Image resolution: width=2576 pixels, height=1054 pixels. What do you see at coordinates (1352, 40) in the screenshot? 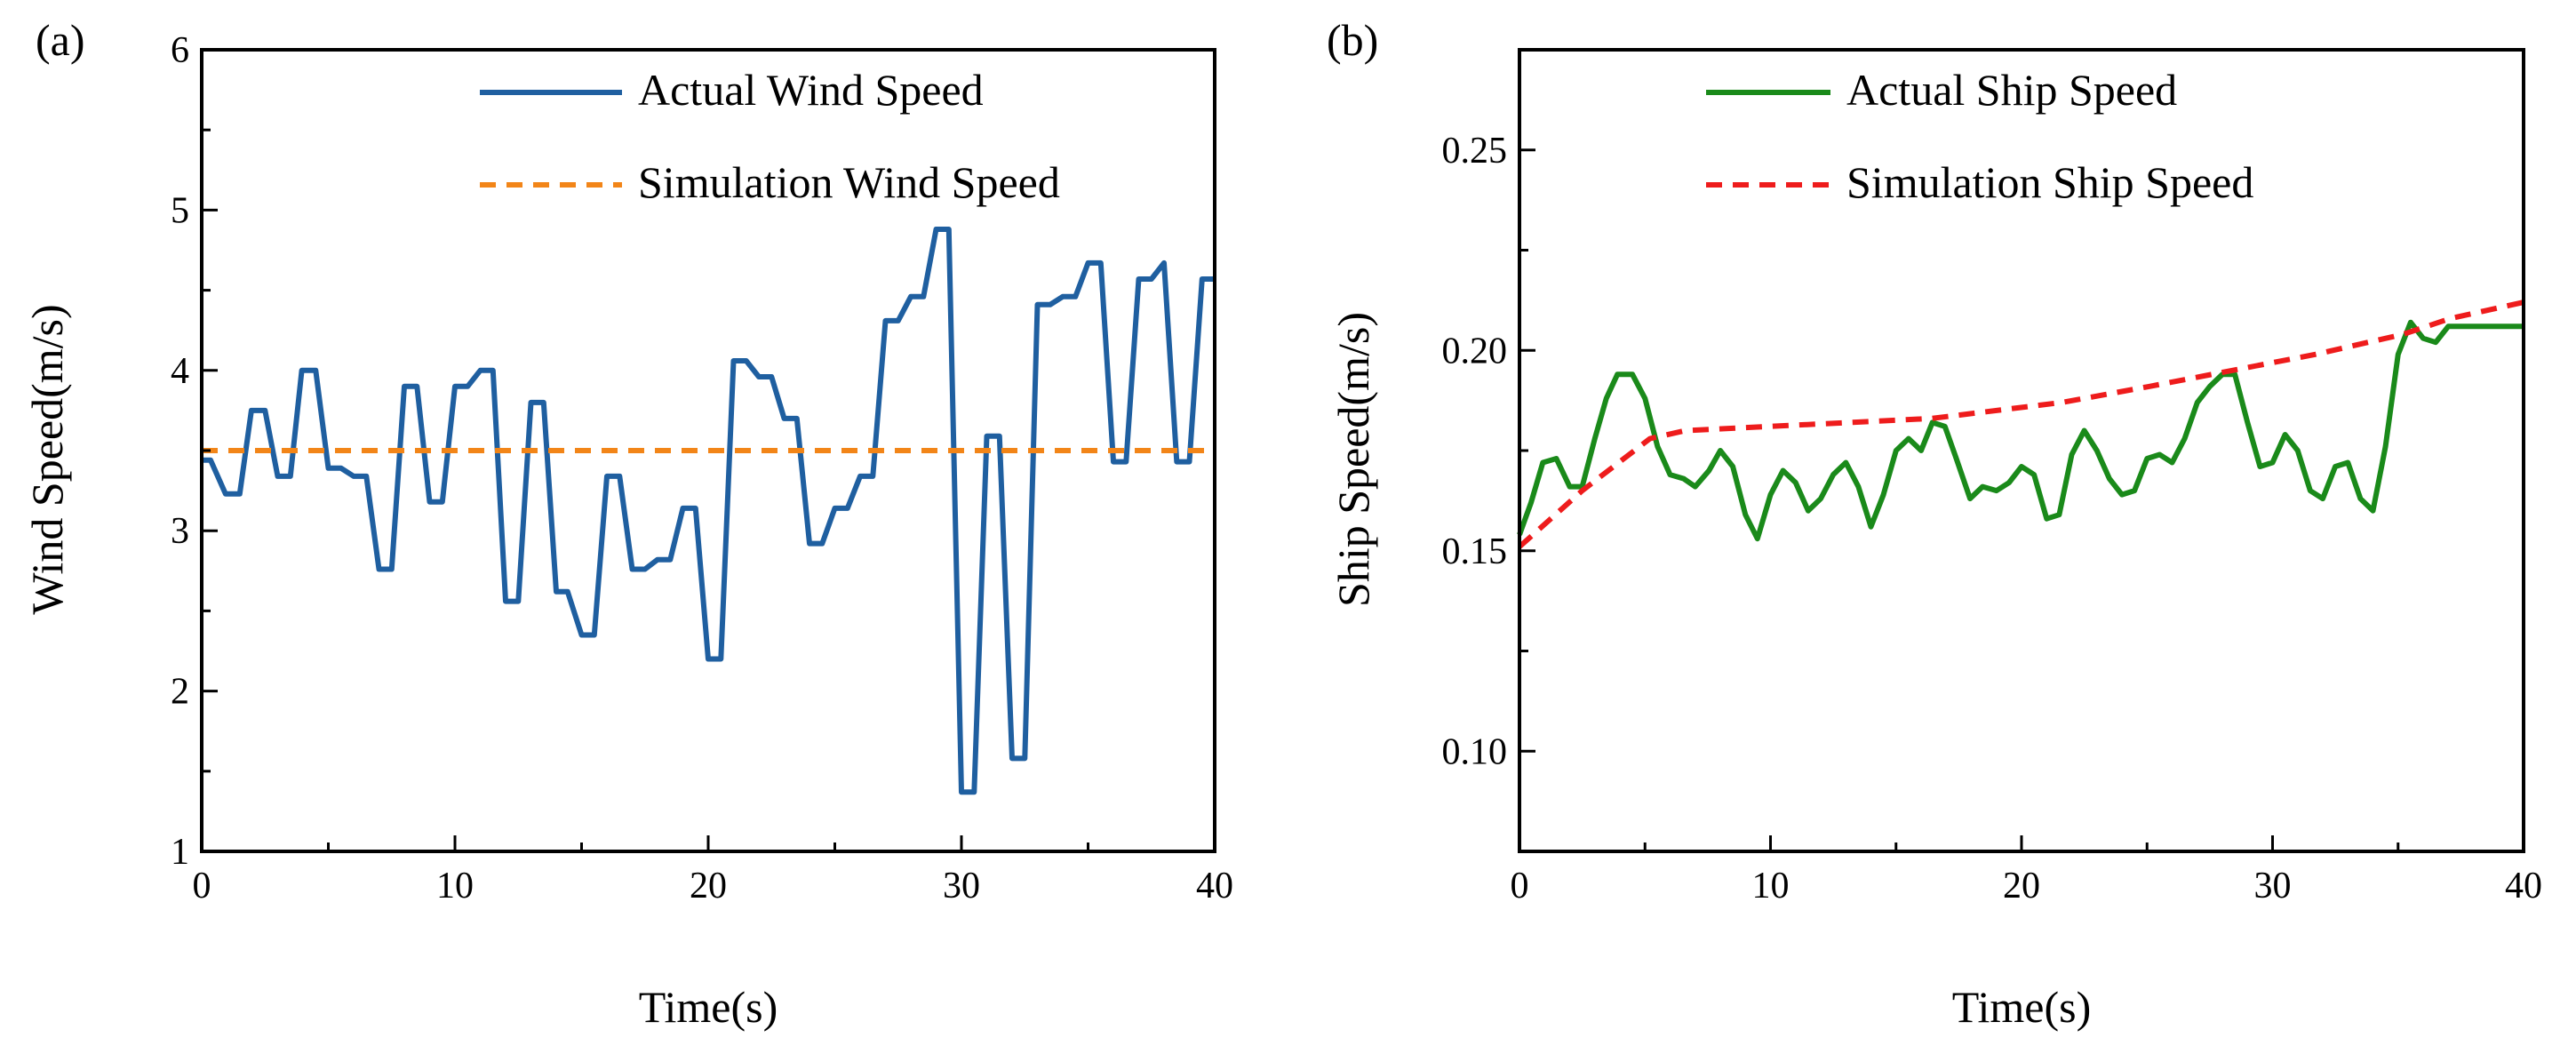
I see `panel-label: (b)` at bounding box center [1352, 40].